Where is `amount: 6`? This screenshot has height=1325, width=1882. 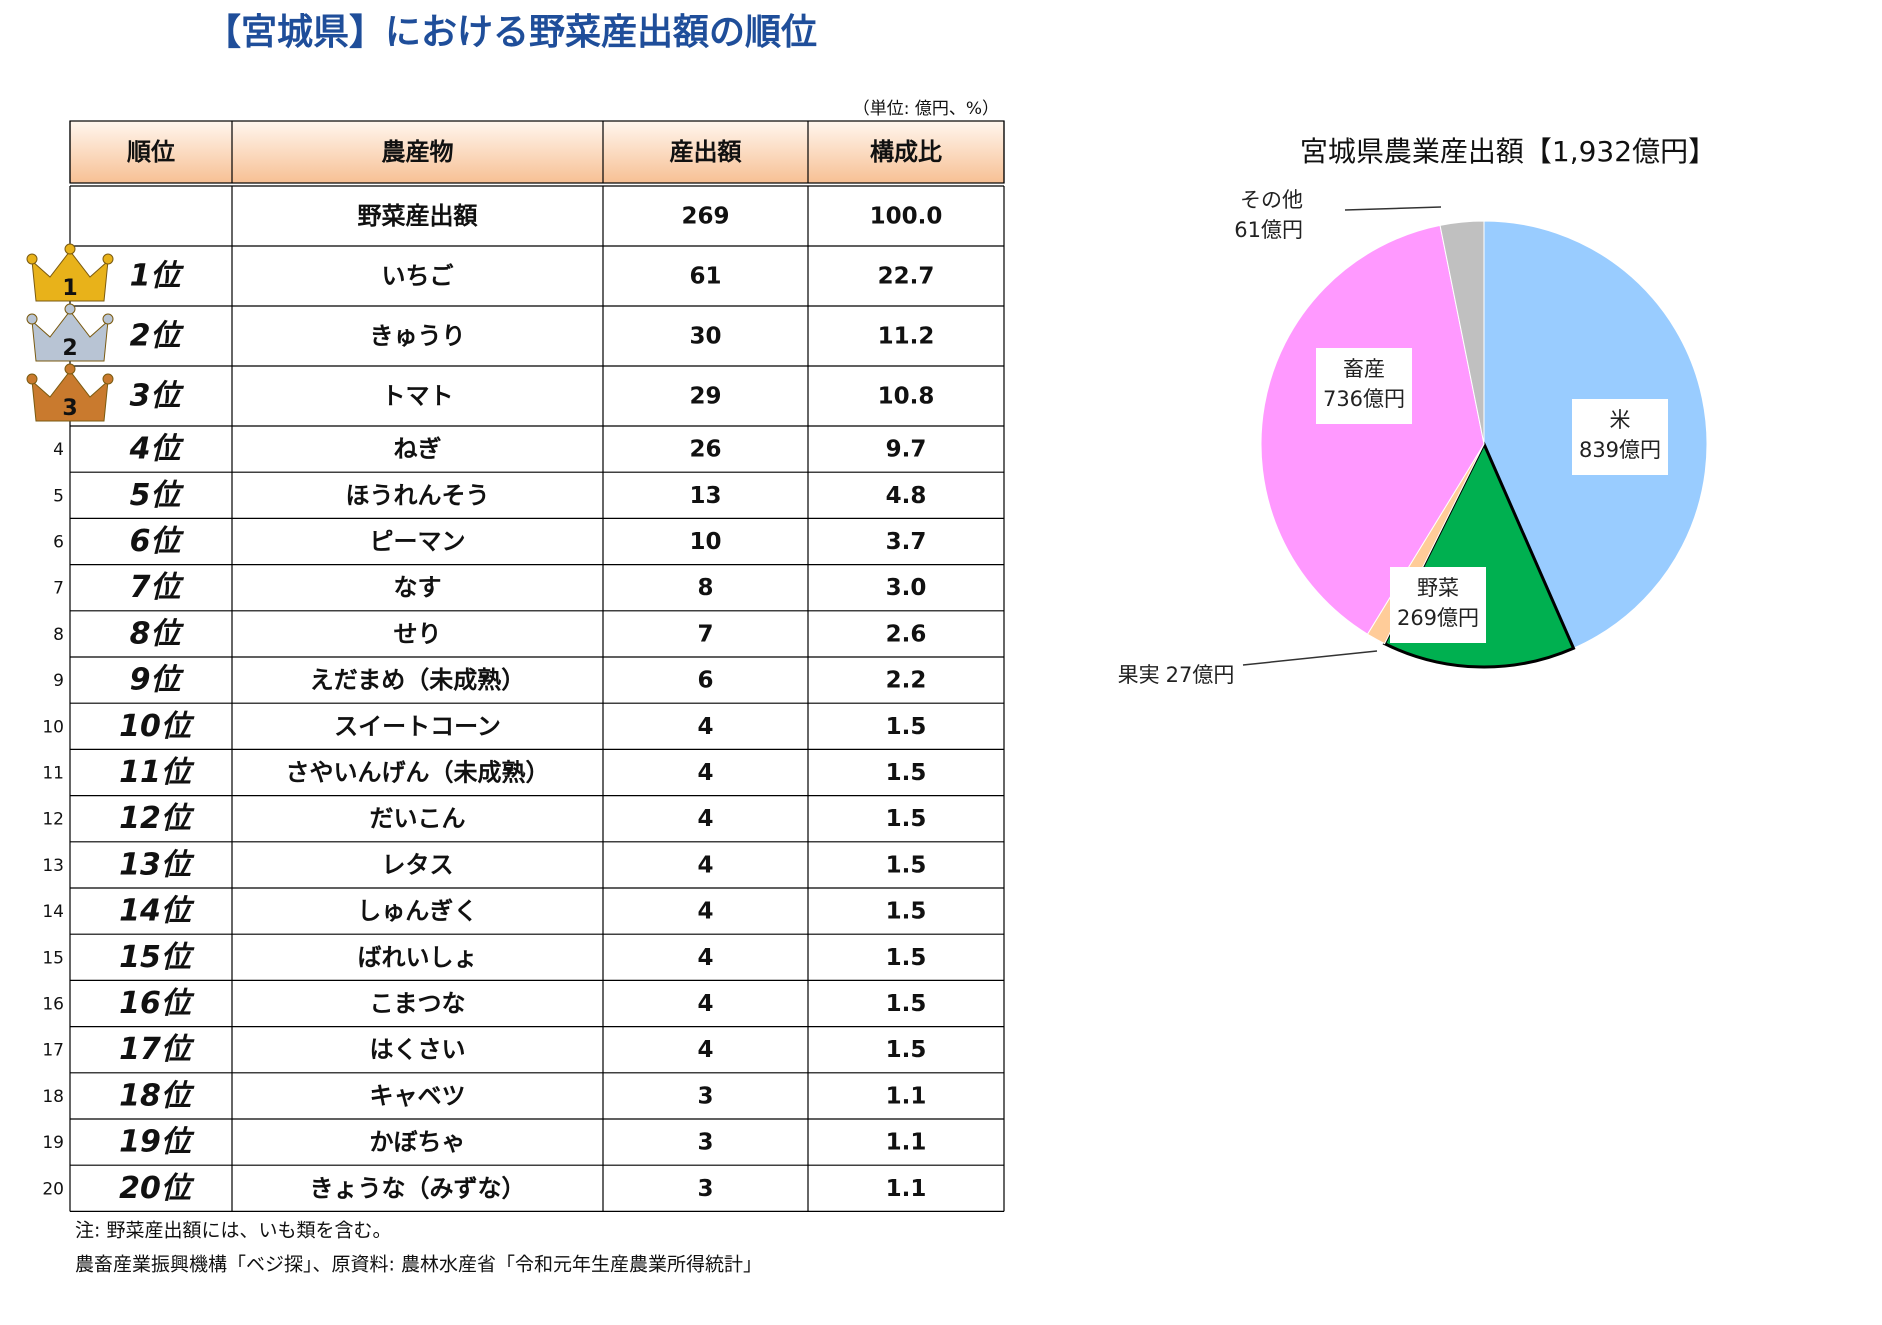 amount: 6 is located at coordinates (705, 681).